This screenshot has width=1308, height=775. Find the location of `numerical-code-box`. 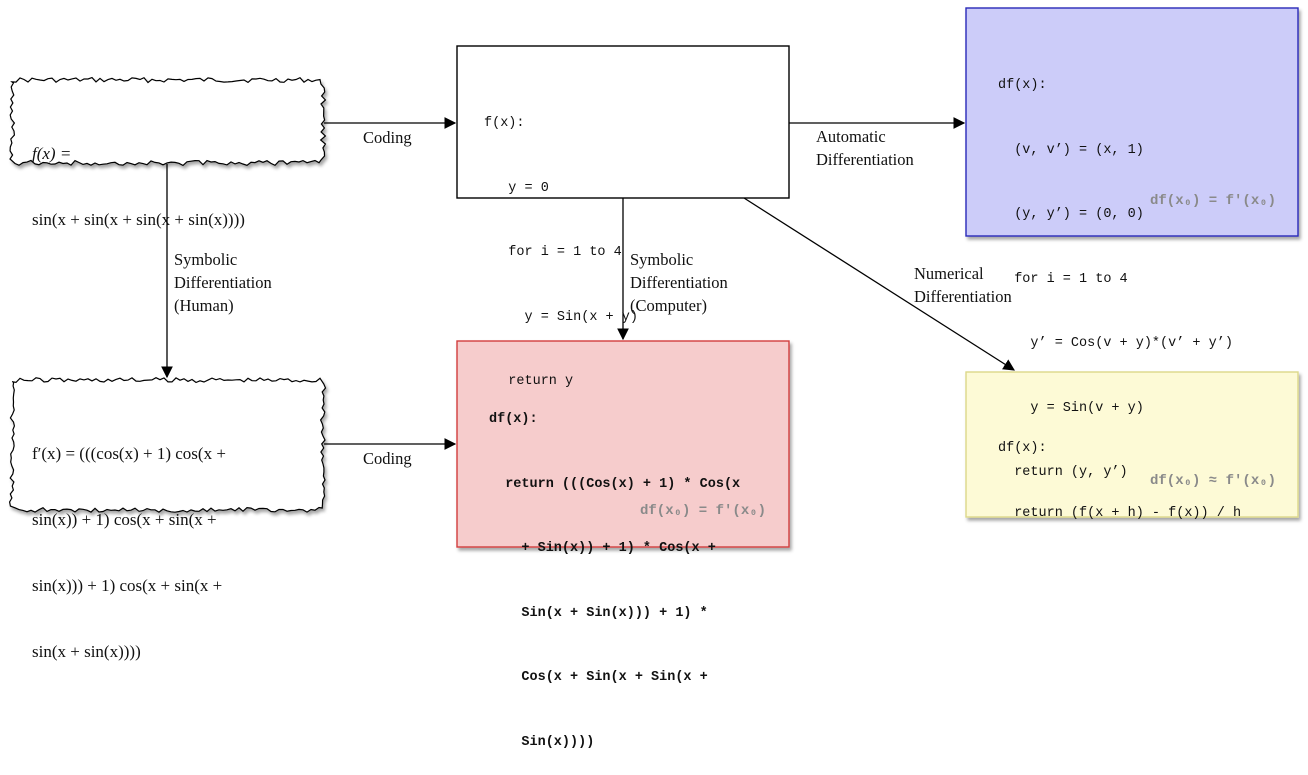

numerical-code-box is located at coordinates (1132, 444).